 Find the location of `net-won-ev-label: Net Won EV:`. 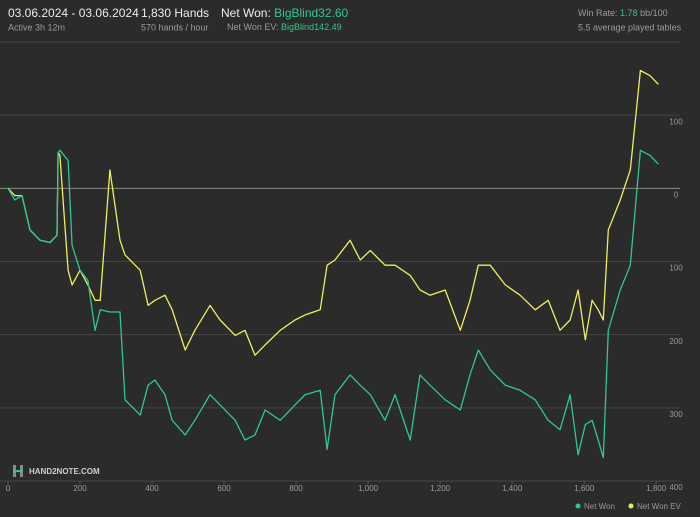

net-won-ev-label: Net Won EV: is located at coordinates (253, 27).